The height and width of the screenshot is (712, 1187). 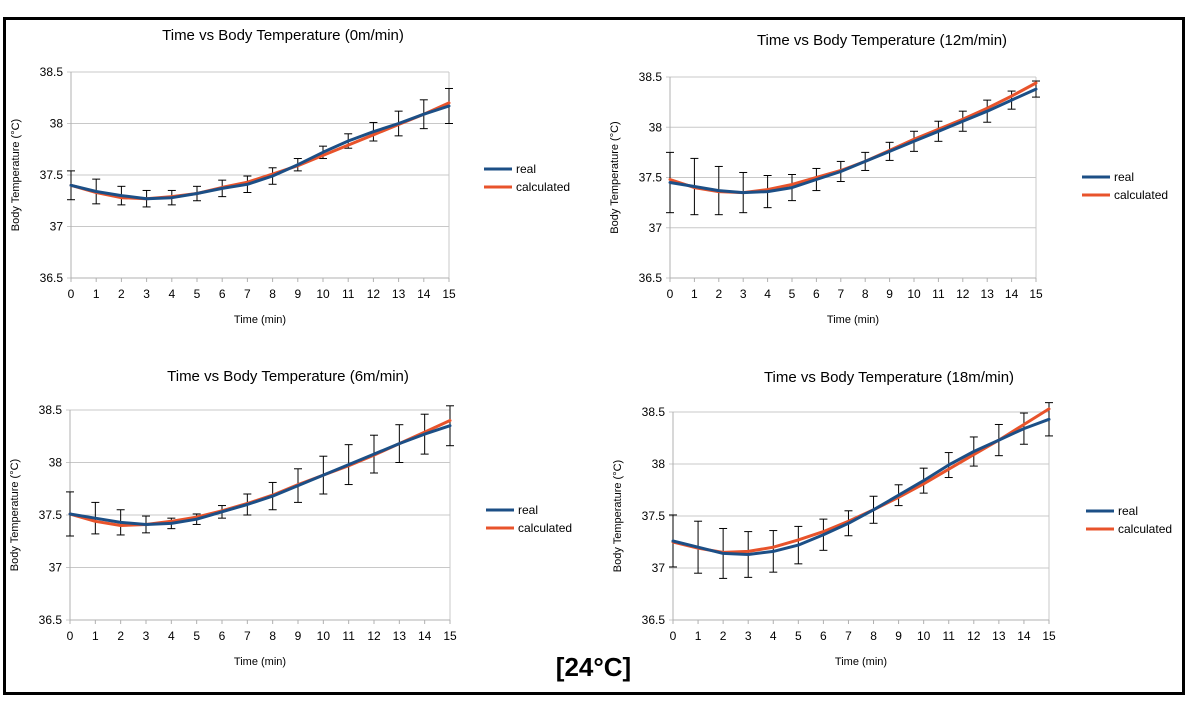 I want to click on chart3-x-tick-label: 3, so click(x=146, y=636).